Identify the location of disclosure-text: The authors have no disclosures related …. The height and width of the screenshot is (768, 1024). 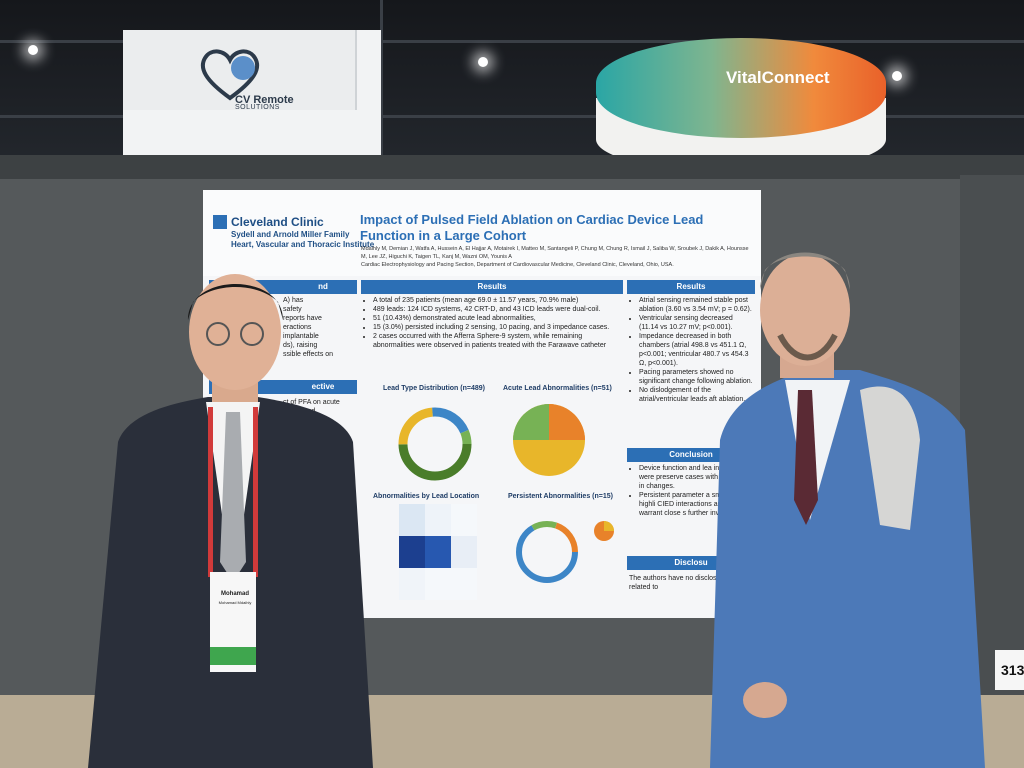
(680, 583).